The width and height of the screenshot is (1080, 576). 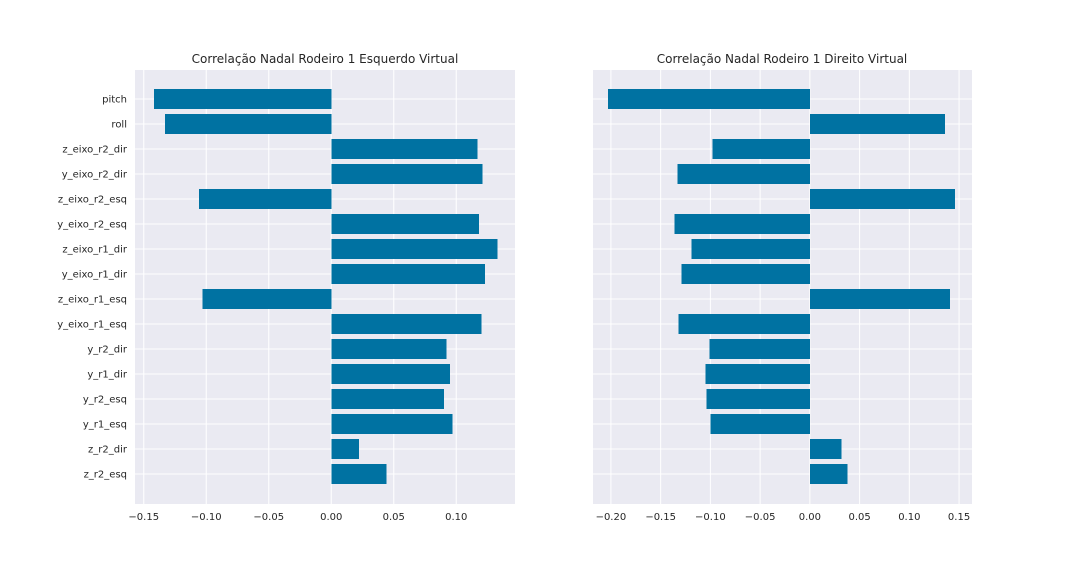 I want to click on left-category-label: y_r1_dir, so click(x=107, y=375).